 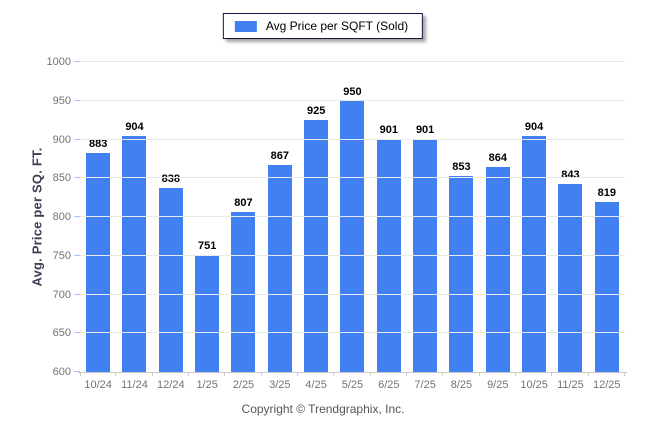 I want to click on category-cell: 853 8/25, so click(x=461, y=226).